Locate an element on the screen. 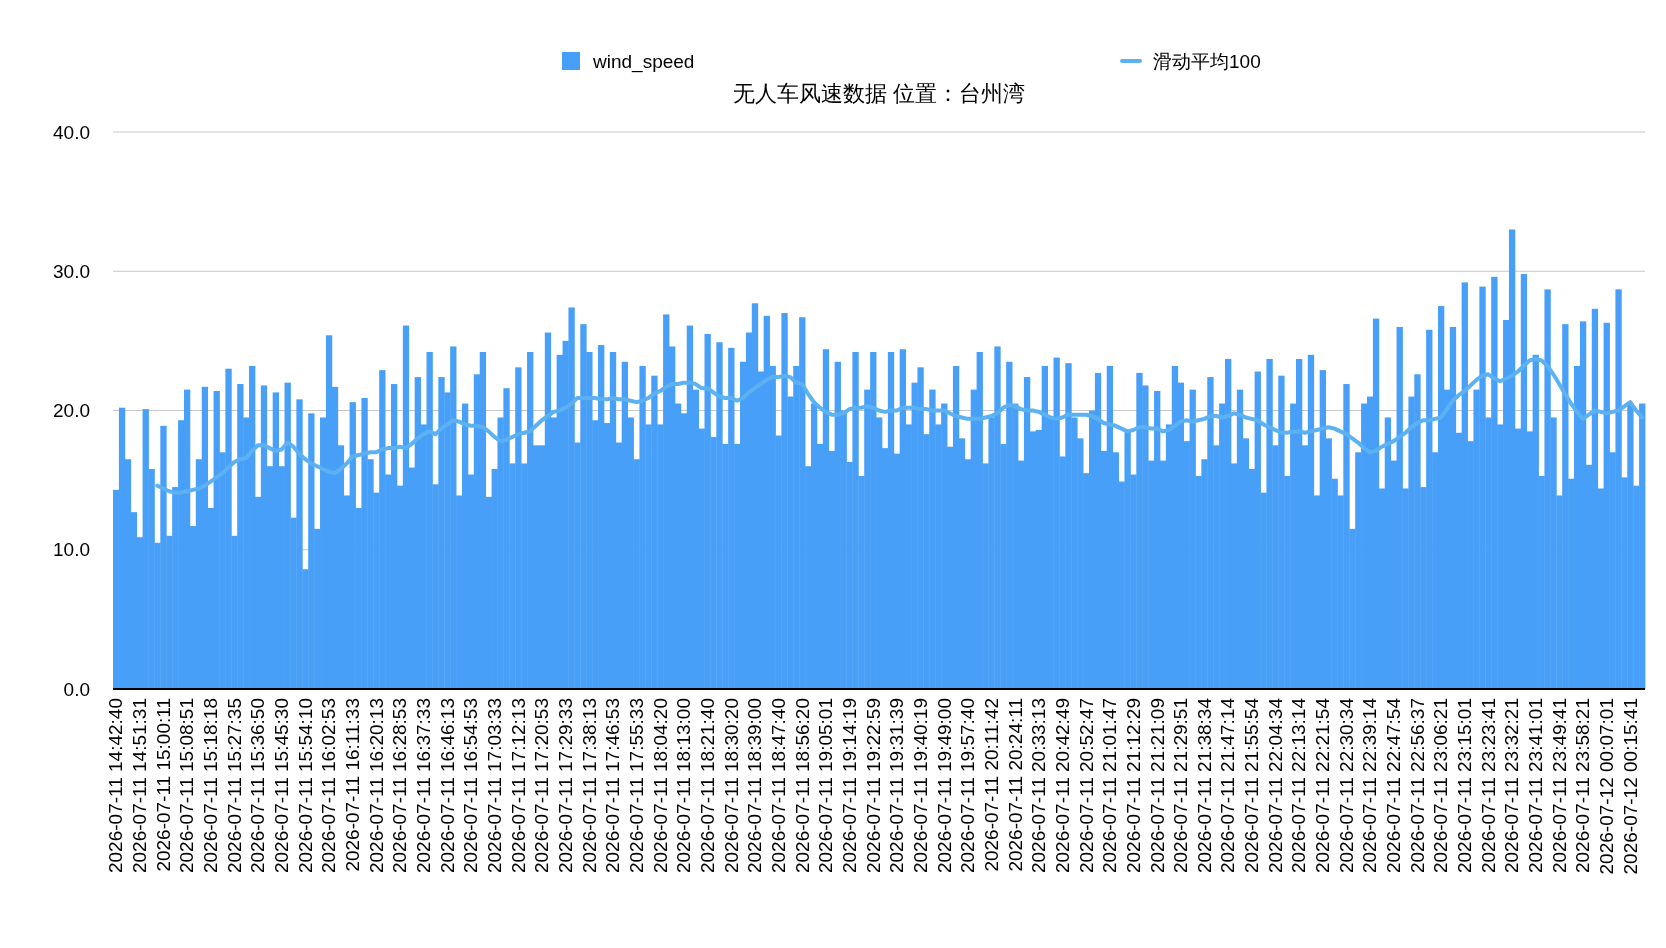 The width and height of the screenshot is (1666, 948). x-tick-label: 2026-07-11 22:56:37 is located at coordinates (1417, 786).